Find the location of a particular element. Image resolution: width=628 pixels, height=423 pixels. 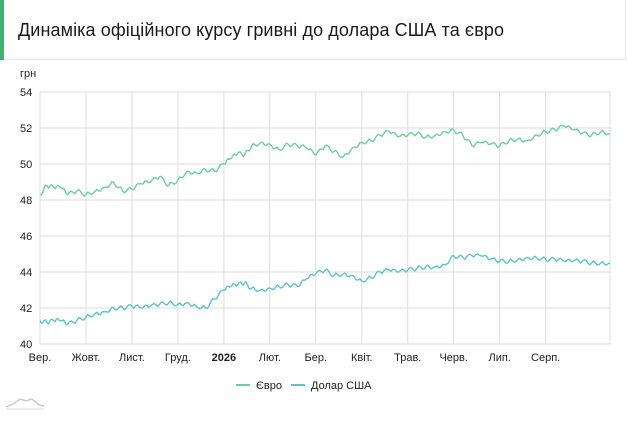

x-tick-label: Квіт. is located at coordinates (362, 358).